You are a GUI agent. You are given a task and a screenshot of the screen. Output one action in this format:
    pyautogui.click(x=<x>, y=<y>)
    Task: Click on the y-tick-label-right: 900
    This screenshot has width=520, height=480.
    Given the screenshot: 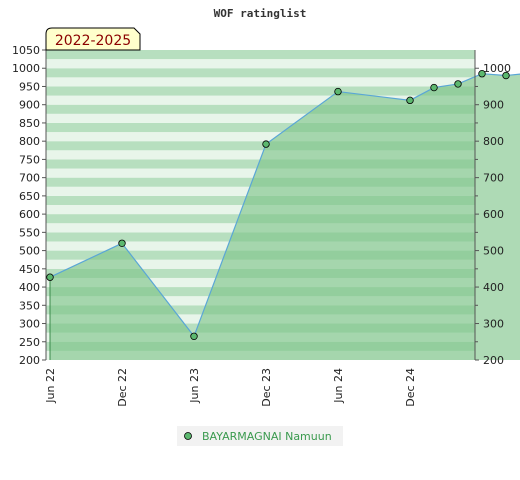 What is the action you would take?
    pyautogui.click(x=493, y=105)
    